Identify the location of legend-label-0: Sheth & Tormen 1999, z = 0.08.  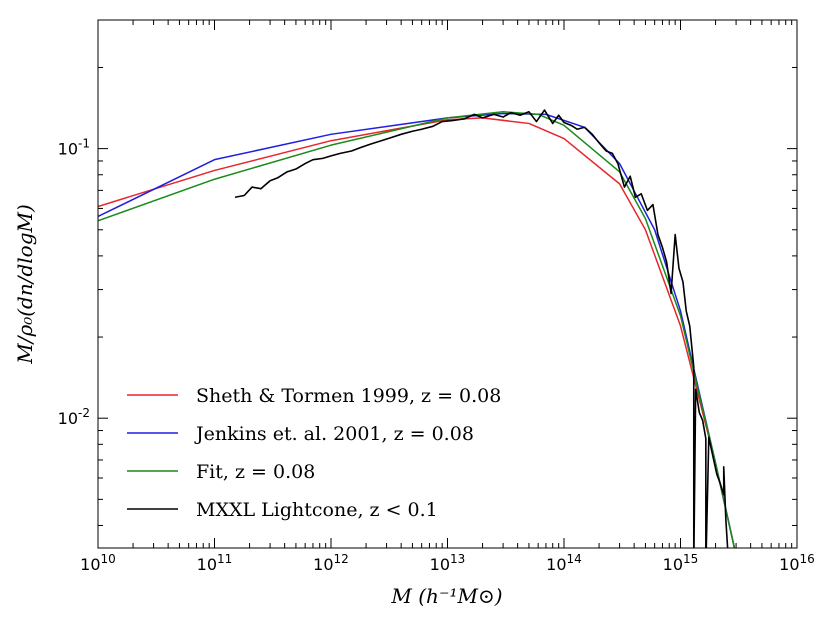
(348, 396).